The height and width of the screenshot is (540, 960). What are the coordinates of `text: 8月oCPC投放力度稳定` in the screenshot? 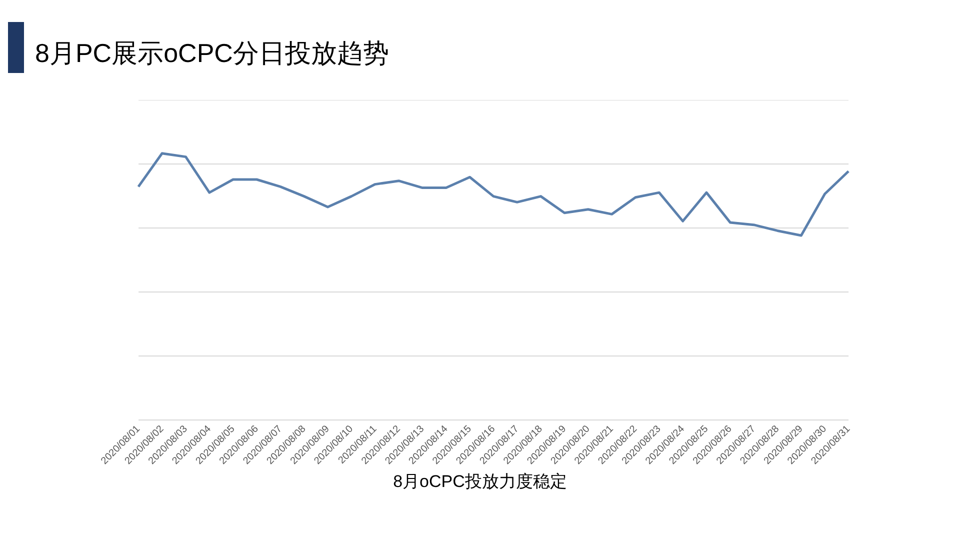 It's located at (480, 482).